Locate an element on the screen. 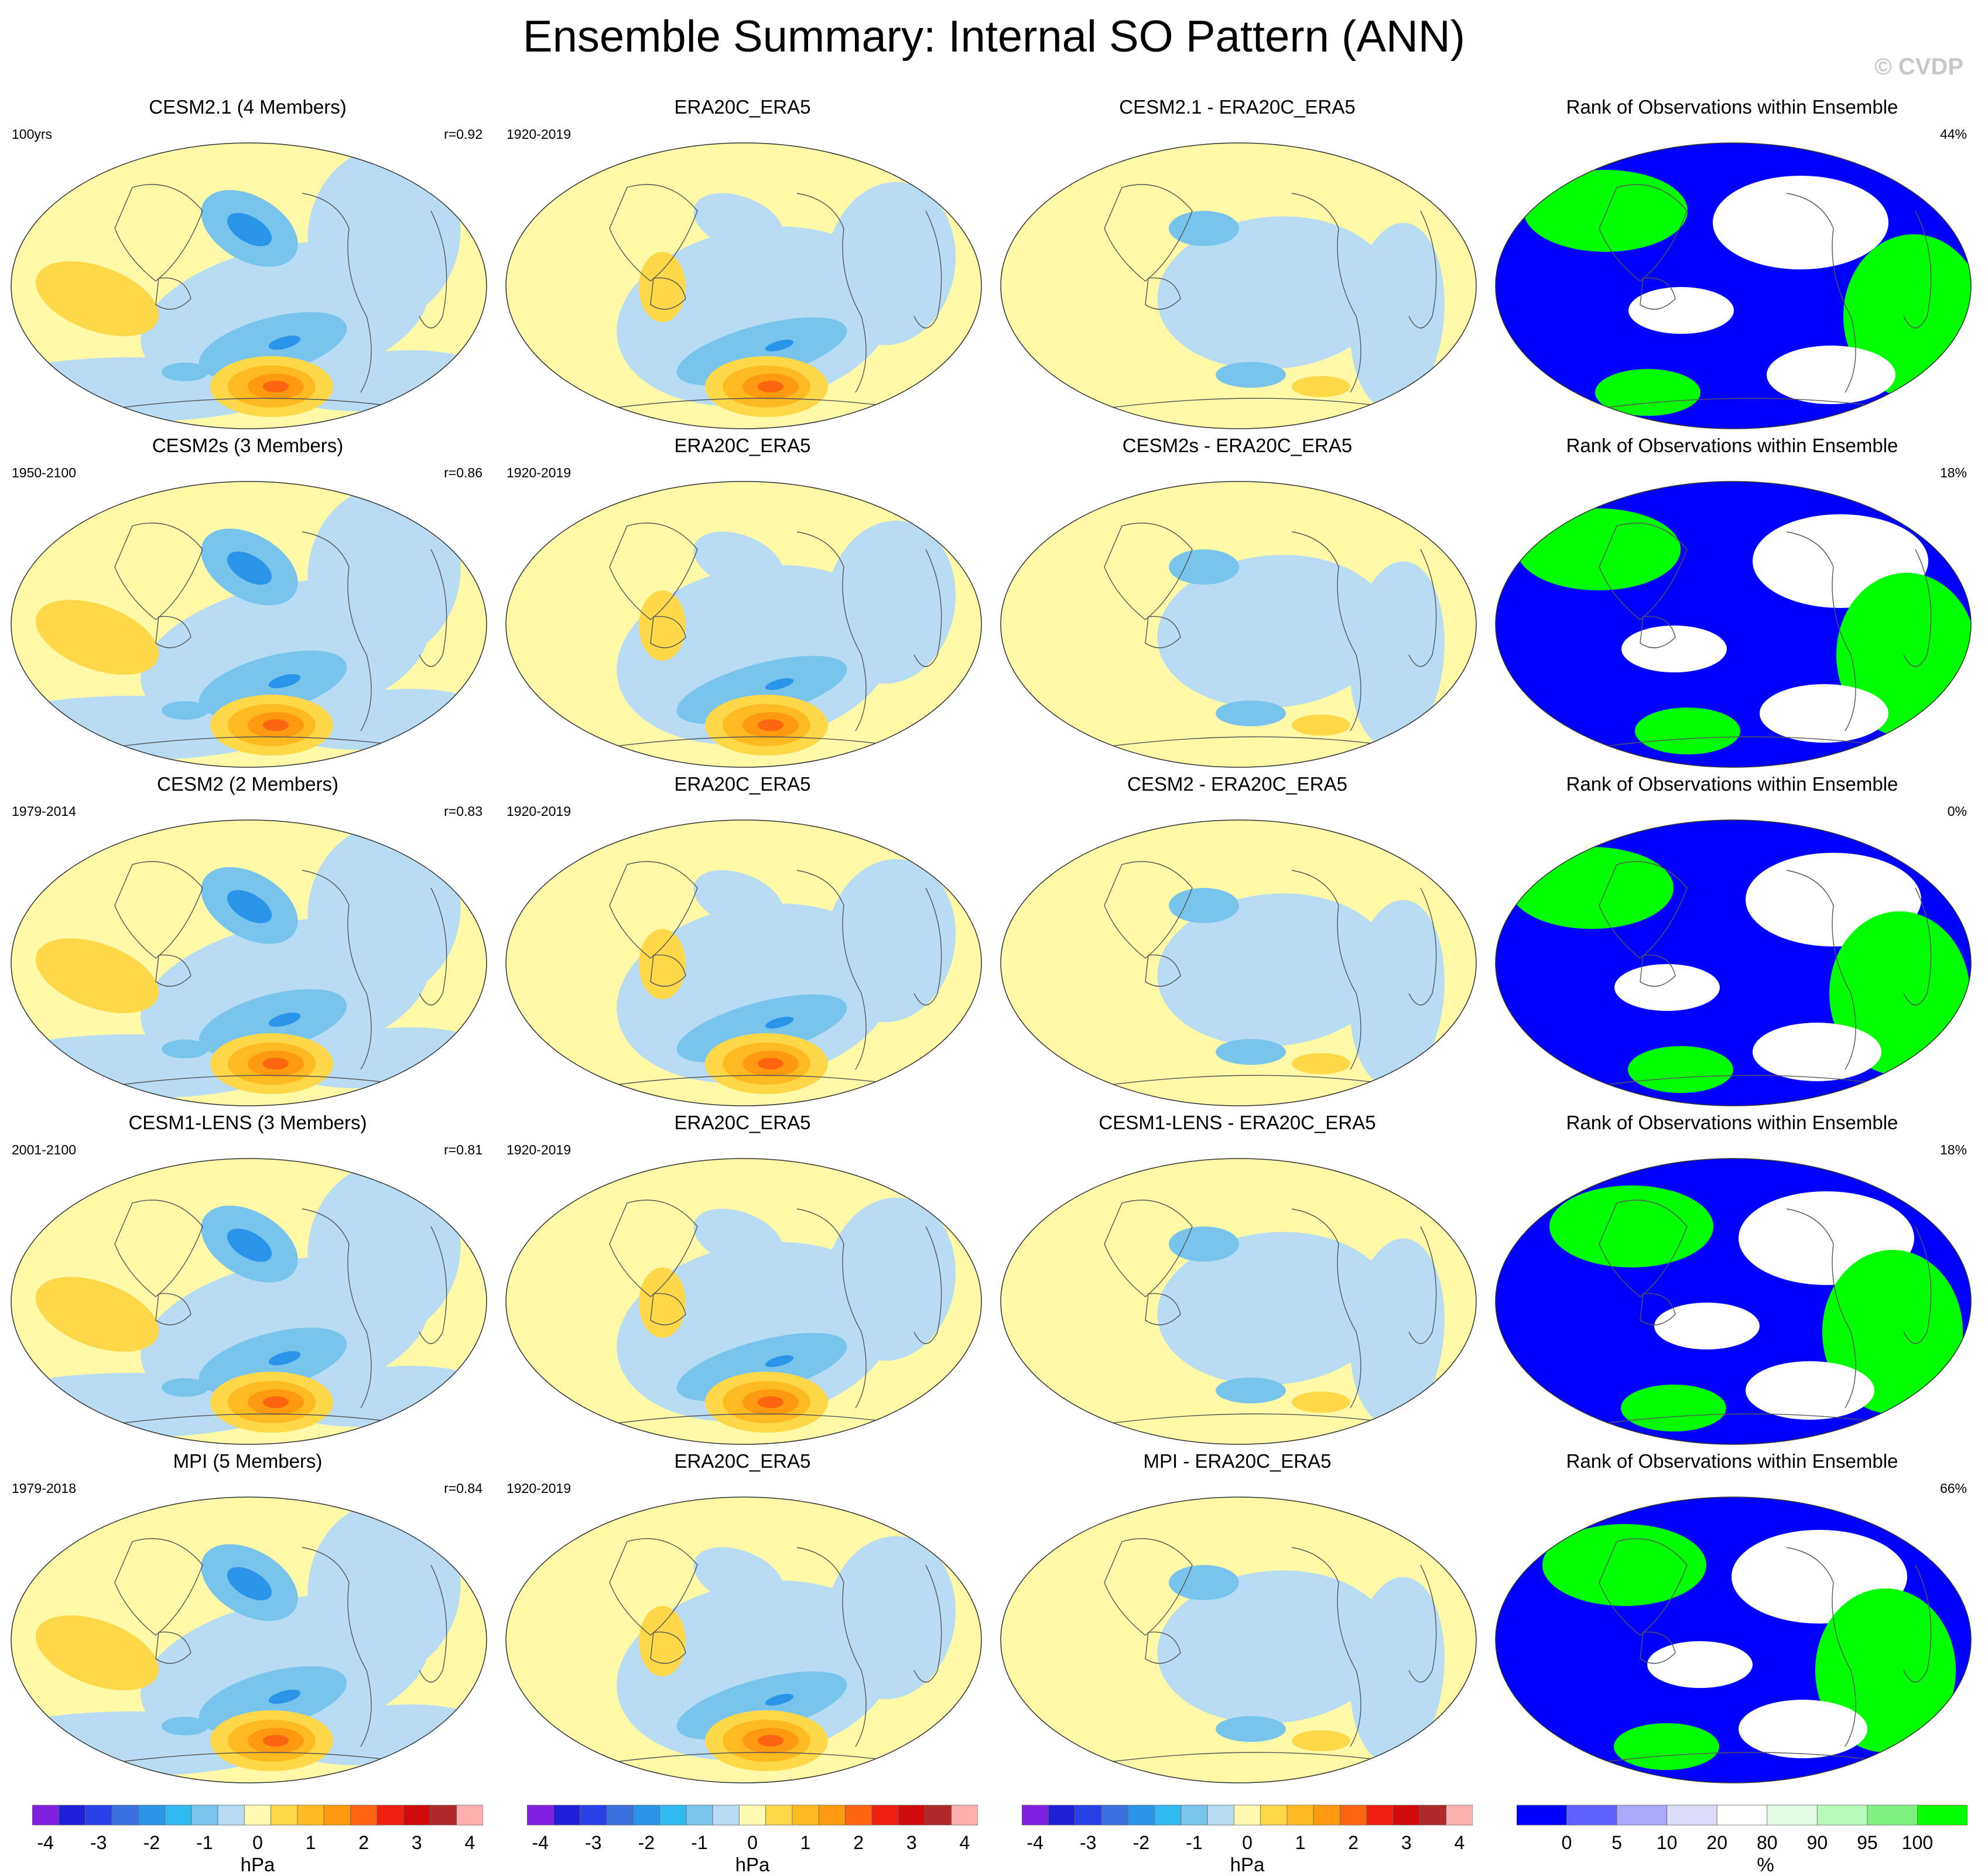 Image resolution: width=1988 pixels, height=1876 pixels. panel-title: CESM2.1 - ERA20C_ERA5 is located at coordinates (1238, 107).